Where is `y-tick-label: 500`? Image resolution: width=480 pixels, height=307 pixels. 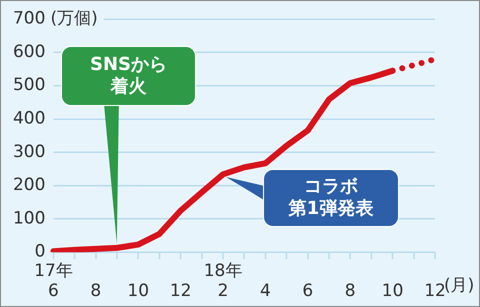 y-tick-label: 500 is located at coordinates (29, 85).